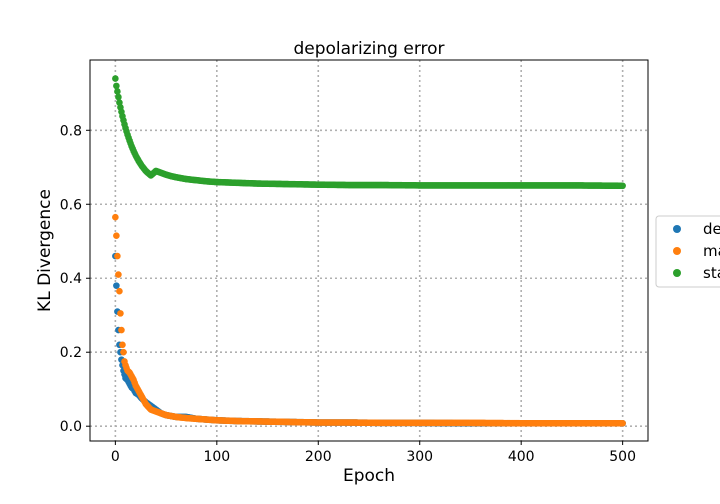 The image size is (720, 504). Describe the element at coordinates (419, 457) in the screenshot. I see `x-tick-label: 300` at that location.